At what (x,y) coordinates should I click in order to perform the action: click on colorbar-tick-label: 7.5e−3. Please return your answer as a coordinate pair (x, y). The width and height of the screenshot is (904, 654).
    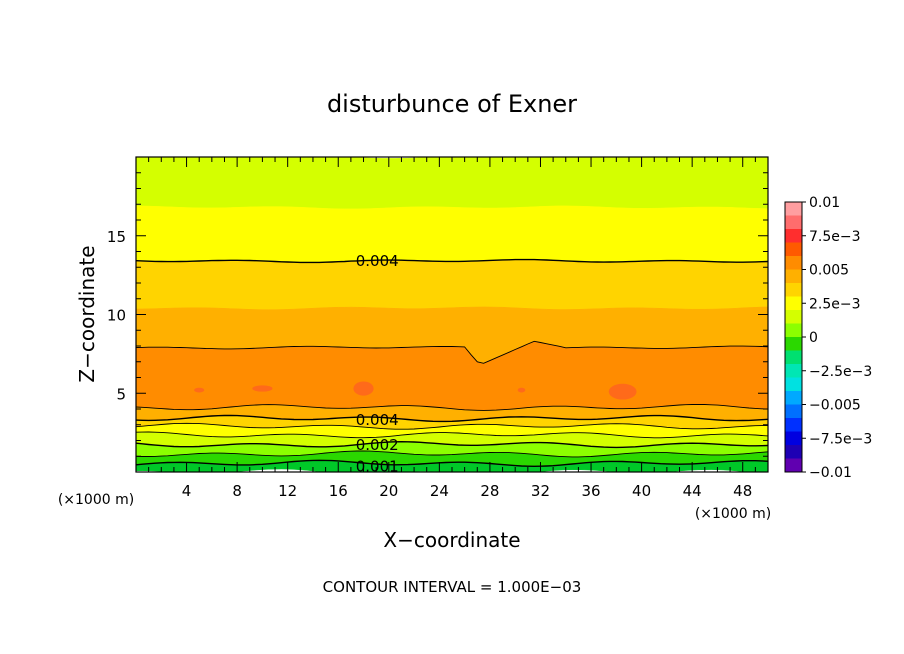
    Looking at the image, I should click on (835, 237).